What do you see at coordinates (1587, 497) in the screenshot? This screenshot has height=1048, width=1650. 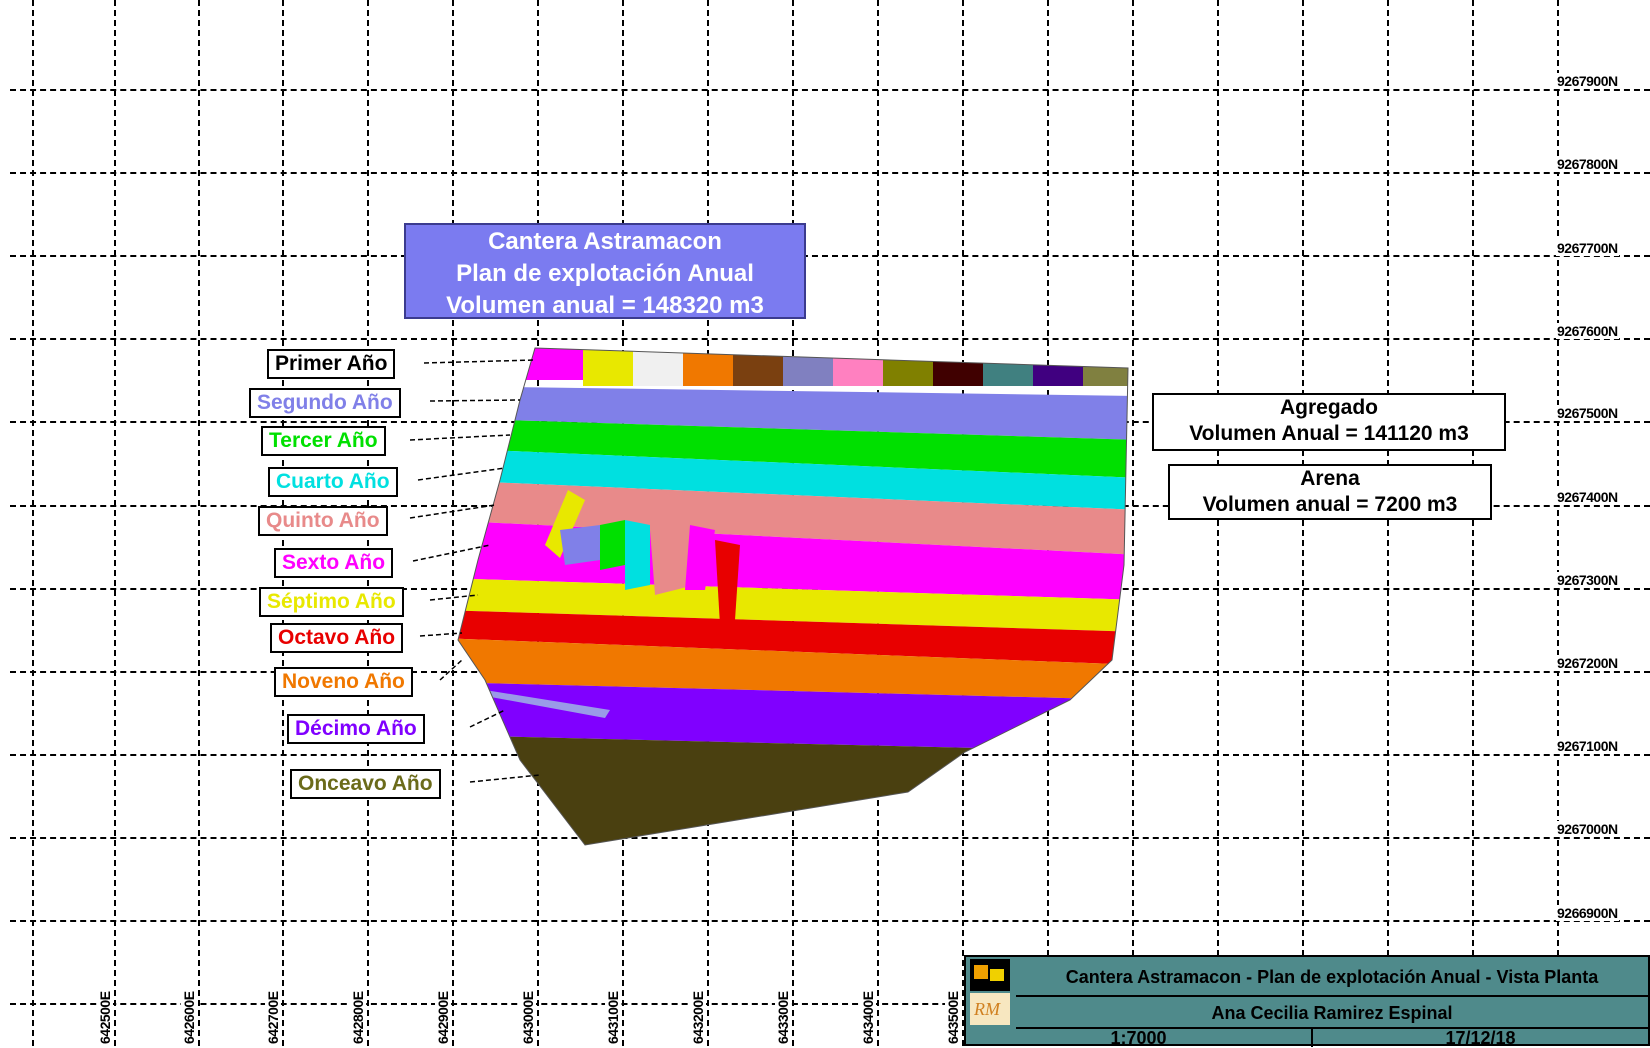 I see `northing-label: 9267400N` at bounding box center [1587, 497].